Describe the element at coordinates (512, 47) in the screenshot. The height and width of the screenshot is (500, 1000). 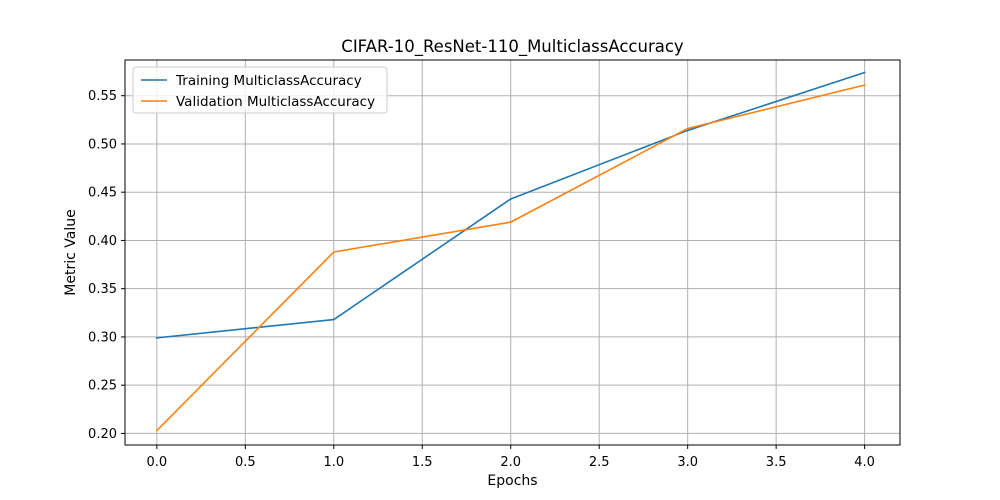
I see `chart-title: CIFAR-10_ResNet-110_MulticlassAccuracy` at that location.